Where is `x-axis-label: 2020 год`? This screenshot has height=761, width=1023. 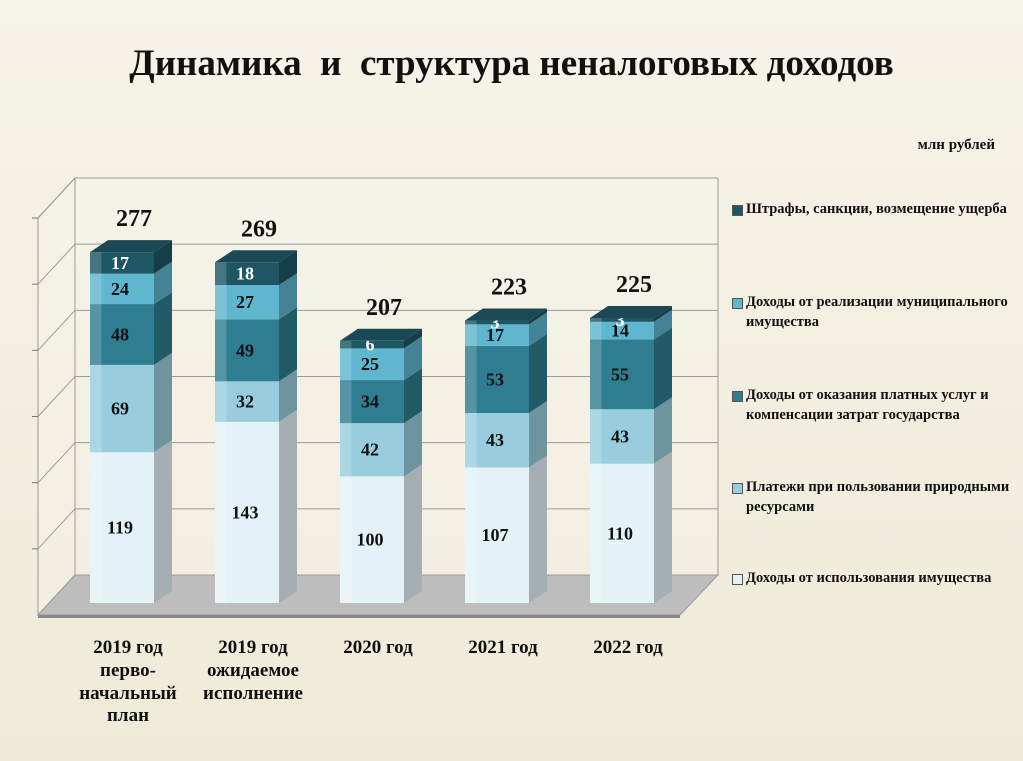 x-axis-label: 2020 год is located at coordinates (378, 648).